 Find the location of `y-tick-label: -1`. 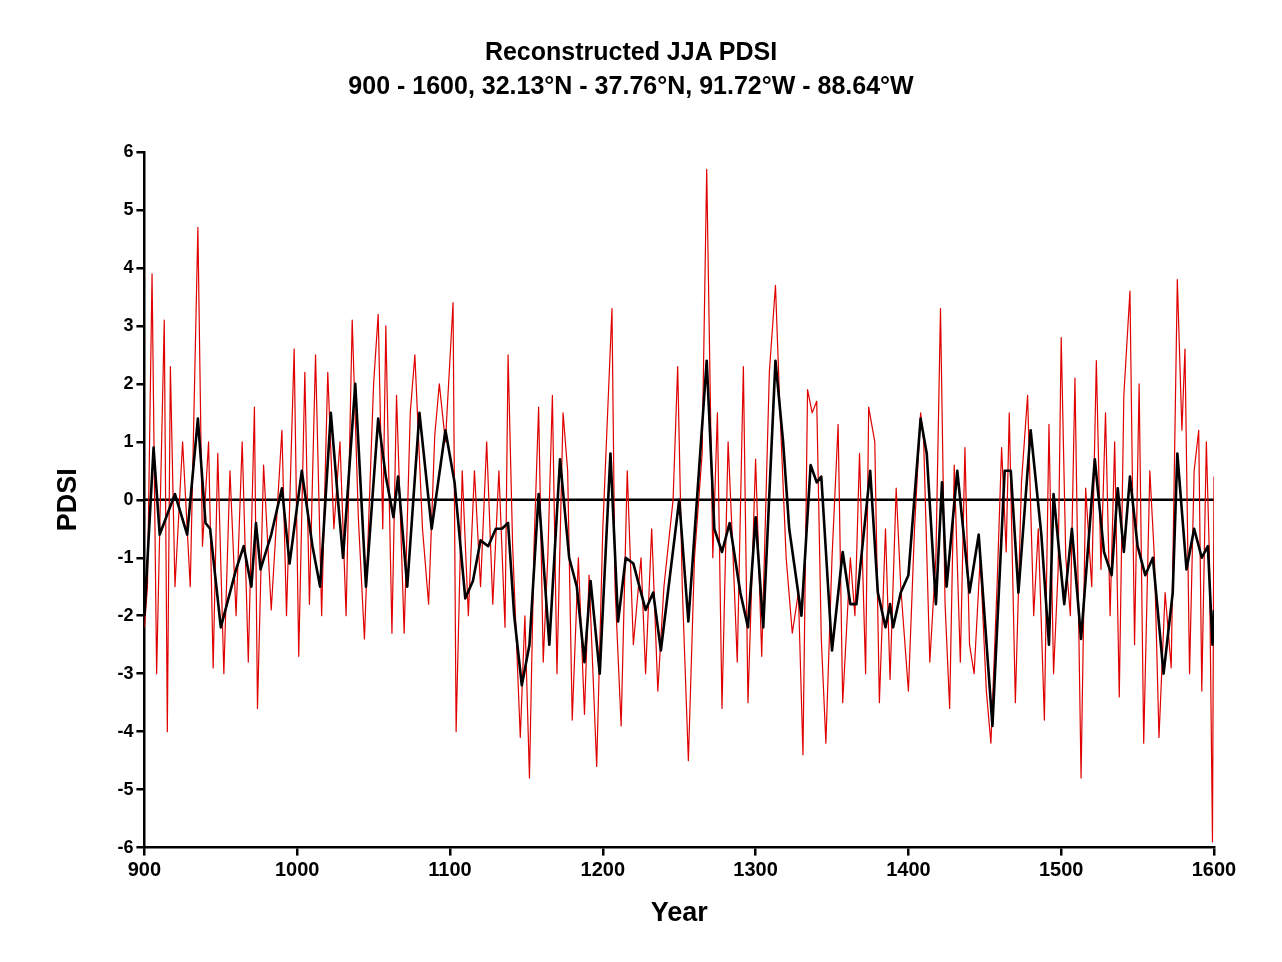

y-tick-label: -1 is located at coordinates (125, 556).